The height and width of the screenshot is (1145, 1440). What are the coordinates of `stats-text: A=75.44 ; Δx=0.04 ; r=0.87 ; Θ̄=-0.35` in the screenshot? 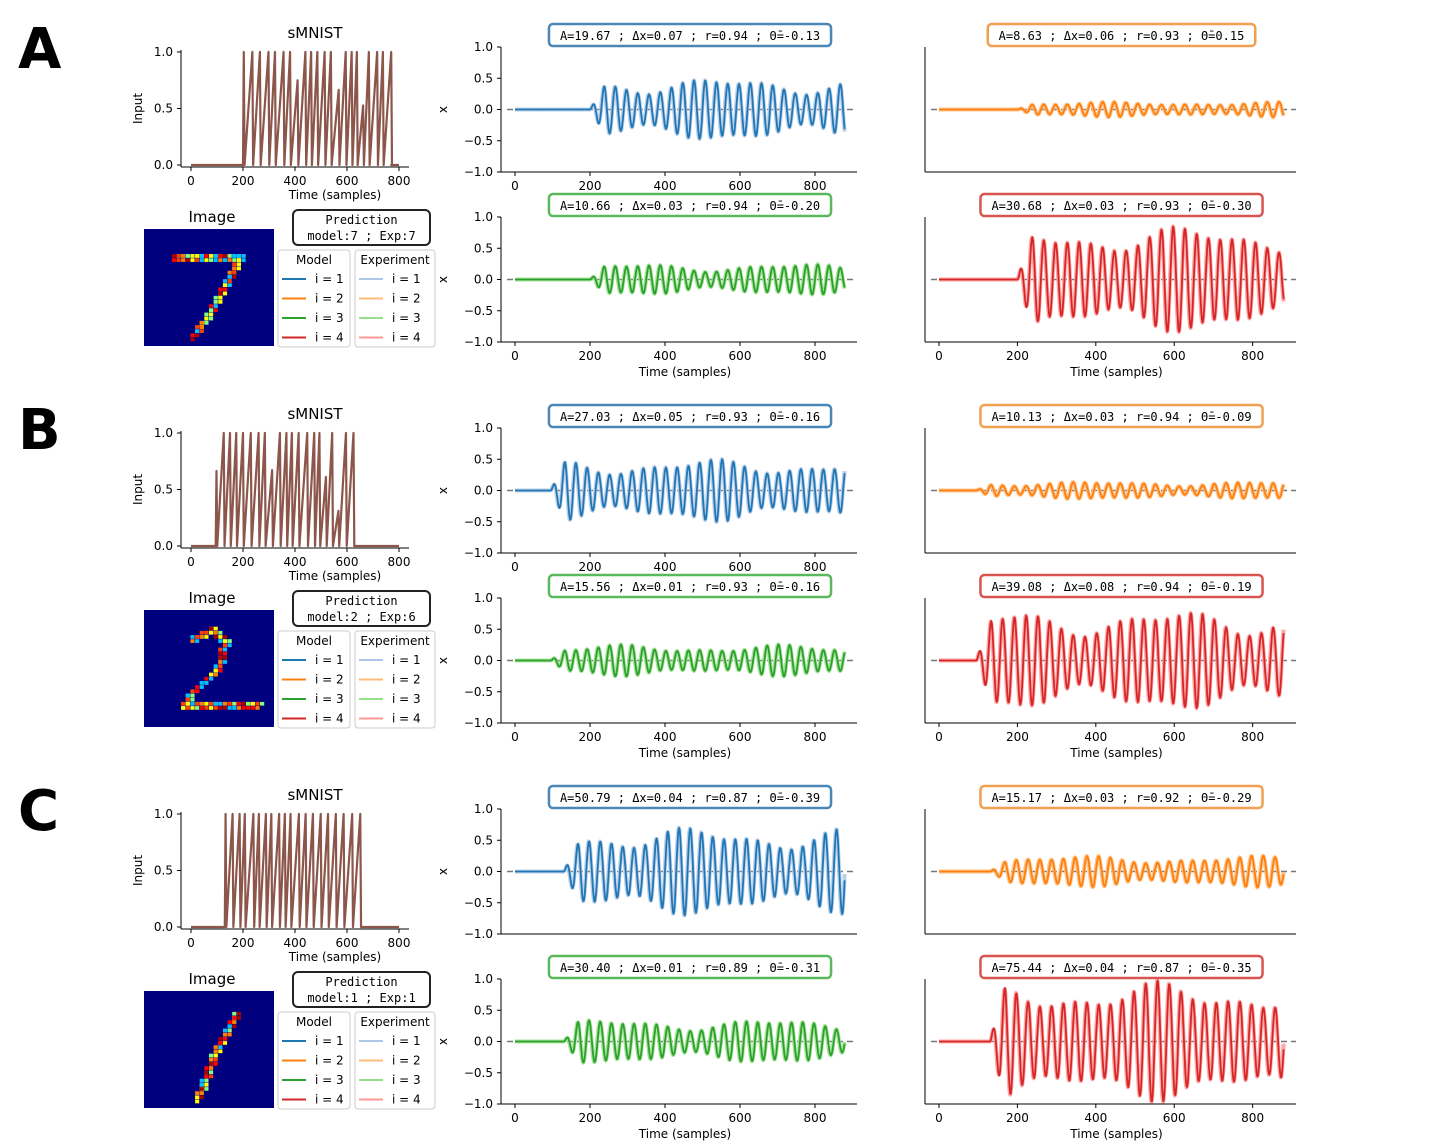 It's located at (1121, 968).